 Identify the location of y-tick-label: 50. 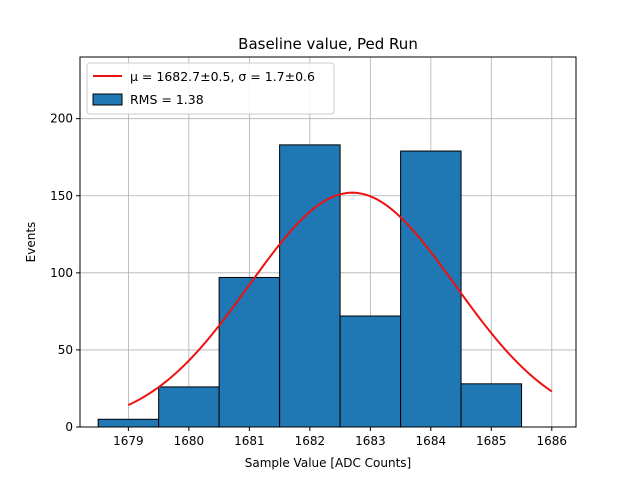
(65, 350).